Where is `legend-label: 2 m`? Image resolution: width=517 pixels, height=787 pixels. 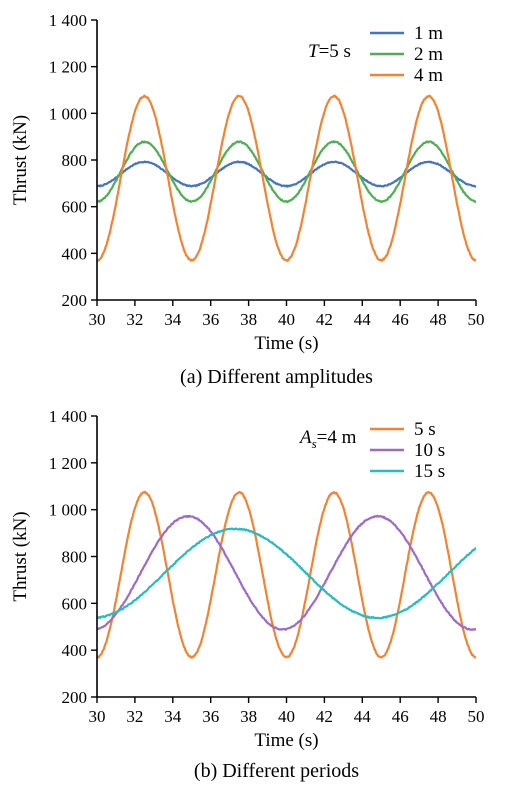 legend-label: 2 m is located at coordinates (428, 54).